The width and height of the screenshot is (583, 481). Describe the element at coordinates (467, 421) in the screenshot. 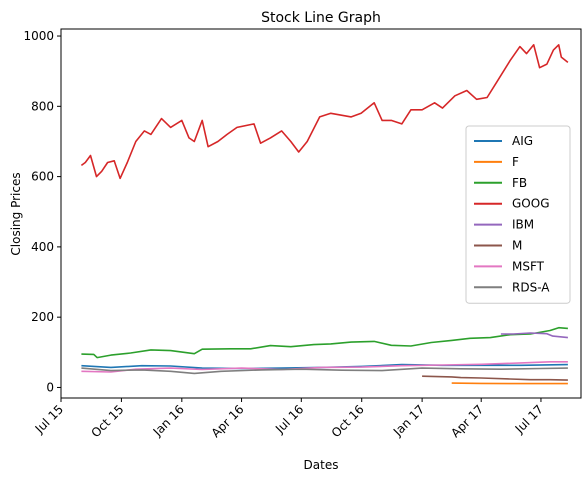

I see `x-tick-label: Apr 17` at that location.